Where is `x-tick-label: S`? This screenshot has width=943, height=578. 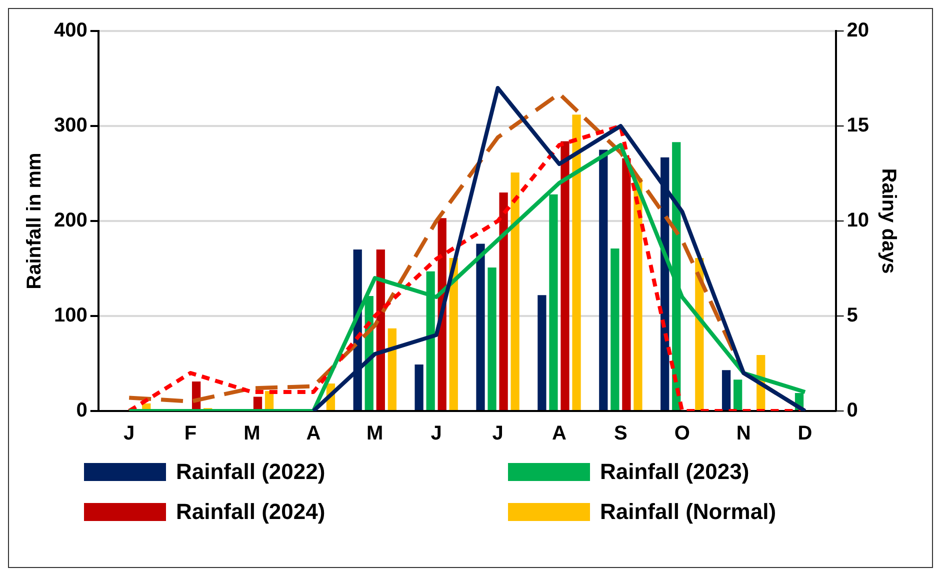 x-tick-label: S is located at coordinates (621, 433).